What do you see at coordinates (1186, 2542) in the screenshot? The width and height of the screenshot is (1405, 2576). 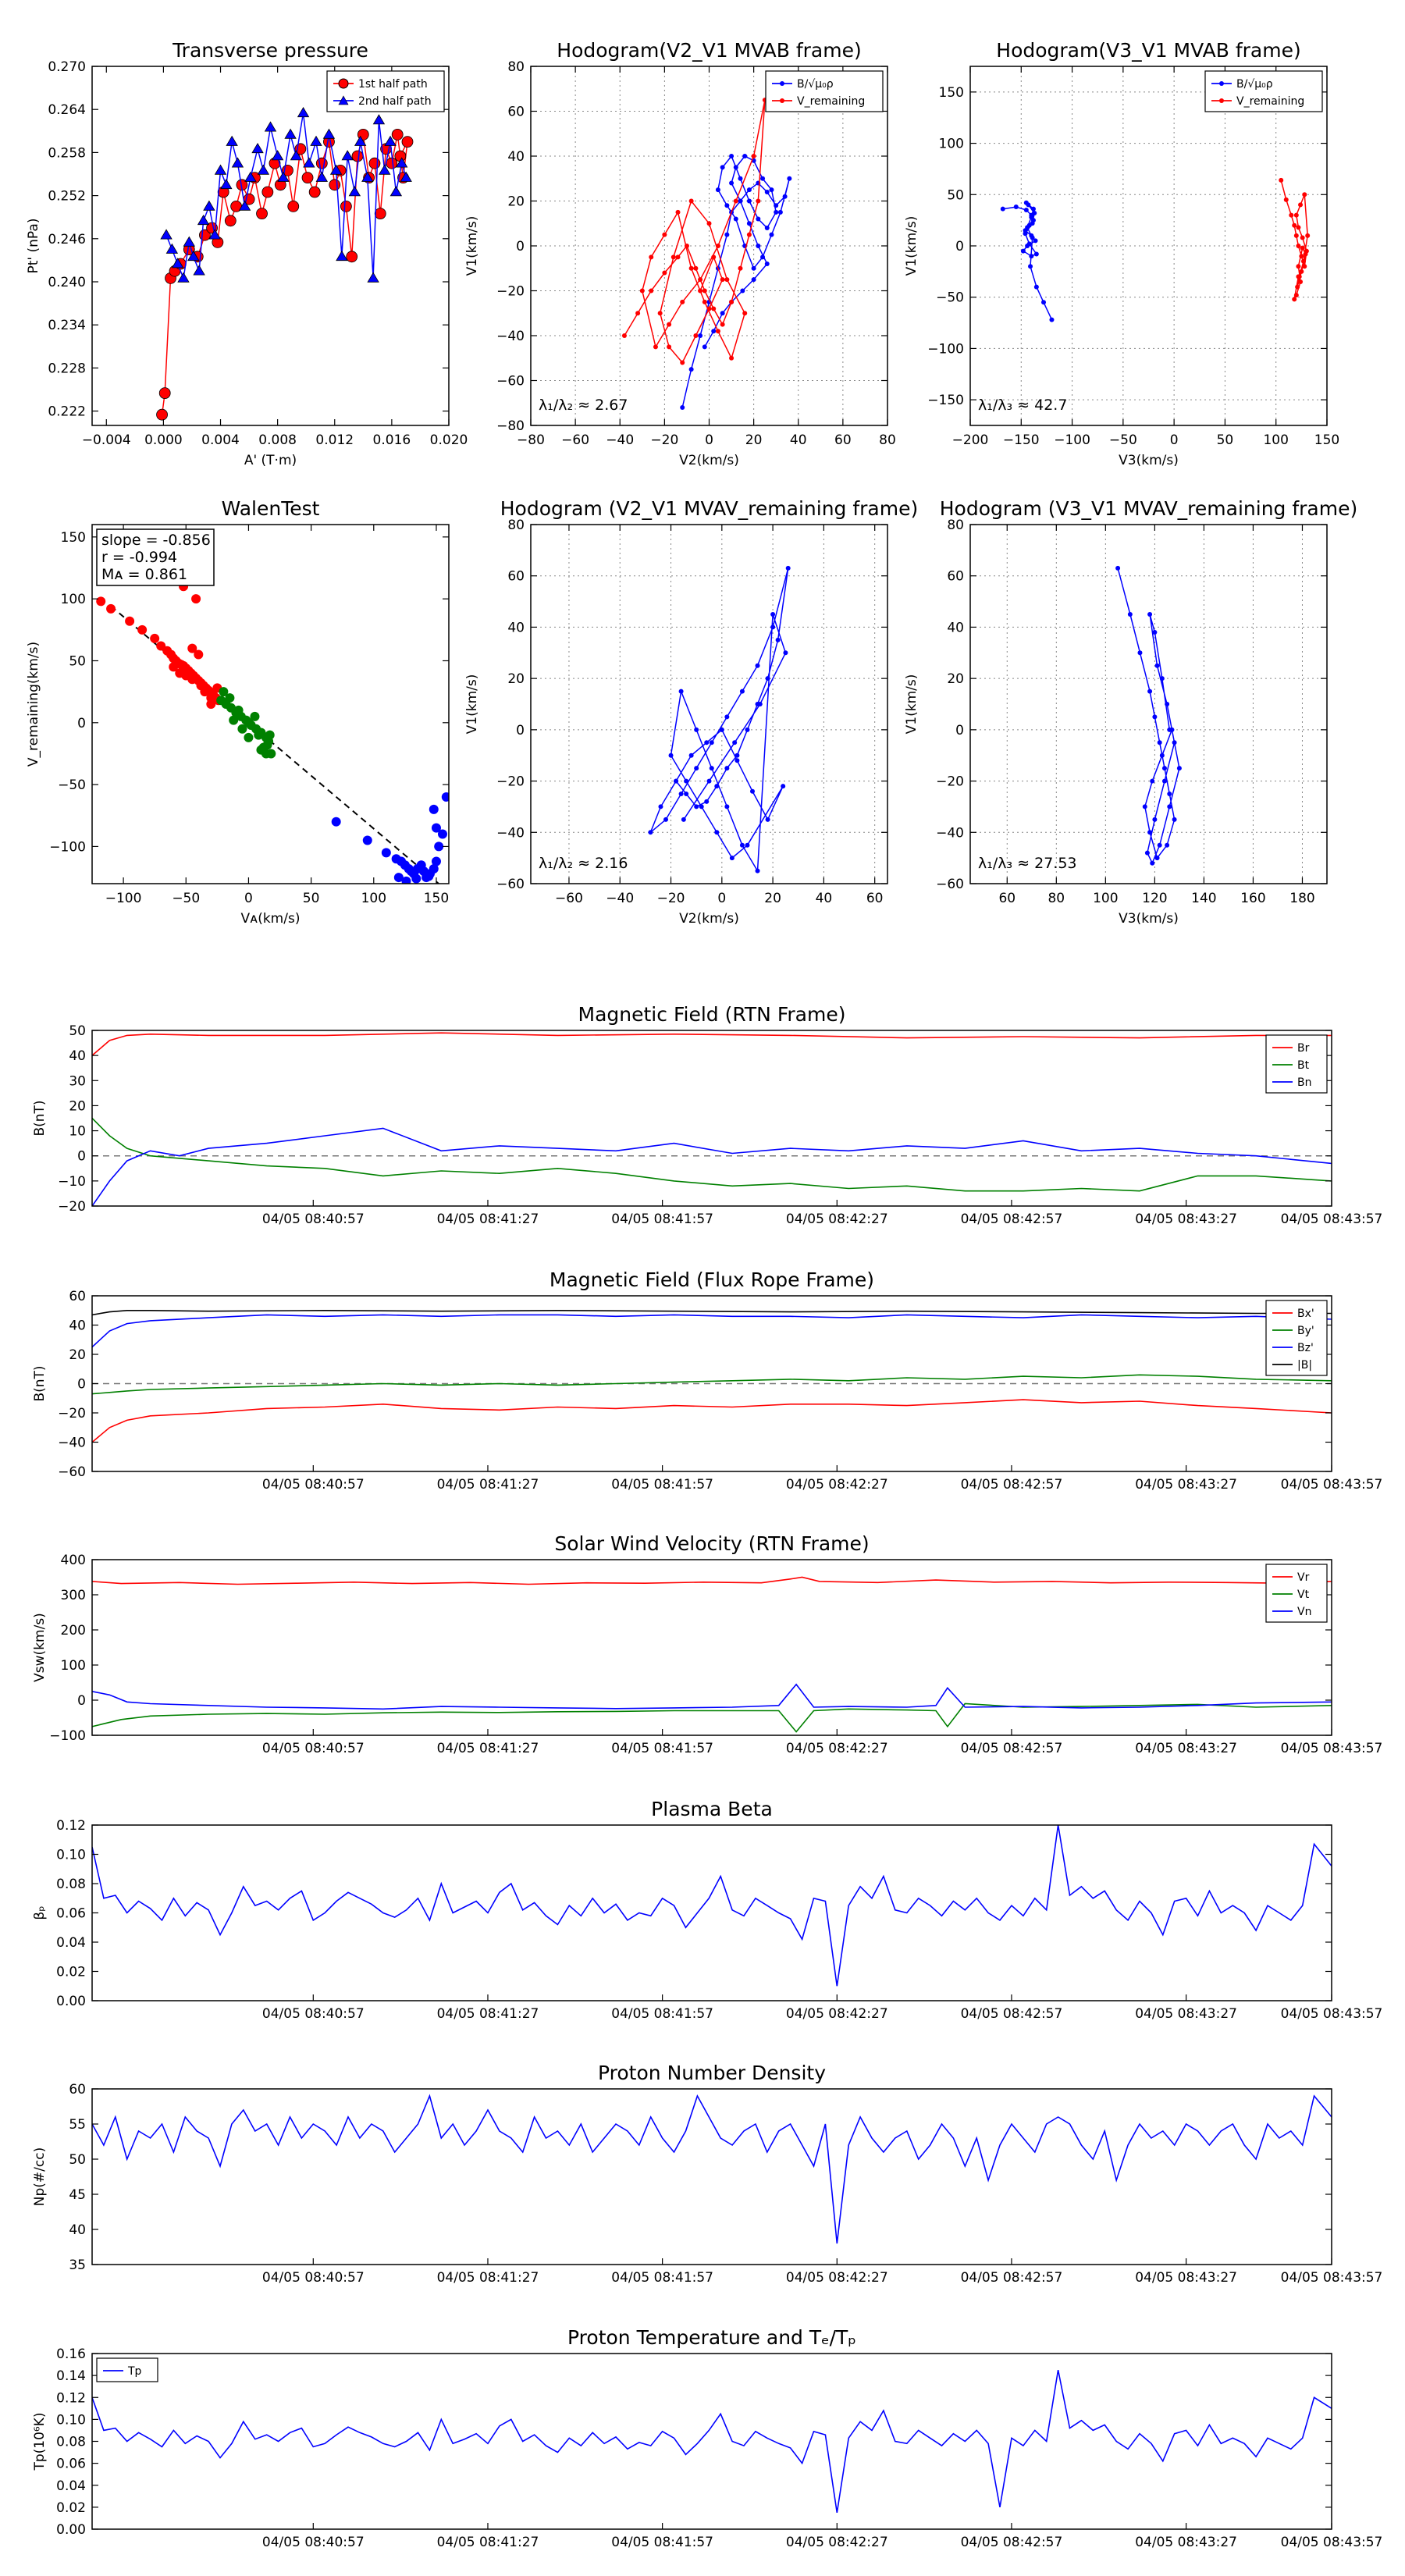 I see `x-tick-label: 04/05 08:43:27` at bounding box center [1186, 2542].